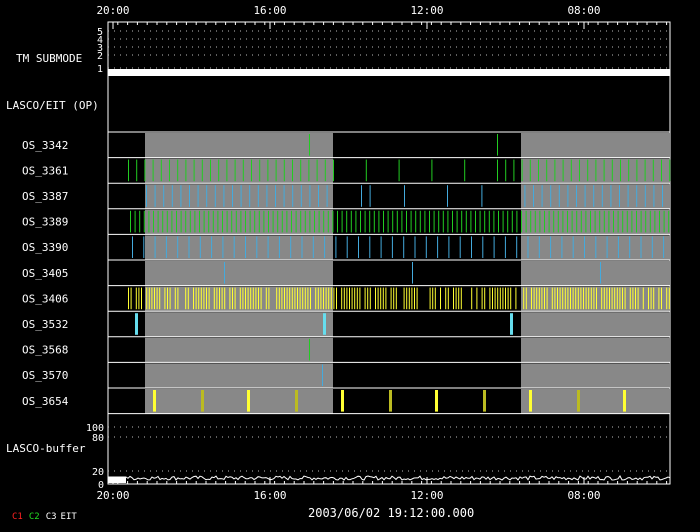 The width and height of the screenshot is (700, 532). Describe the element at coordinates (100, 69) in the screenshot. I see `tm-level-1: 1` at that location.